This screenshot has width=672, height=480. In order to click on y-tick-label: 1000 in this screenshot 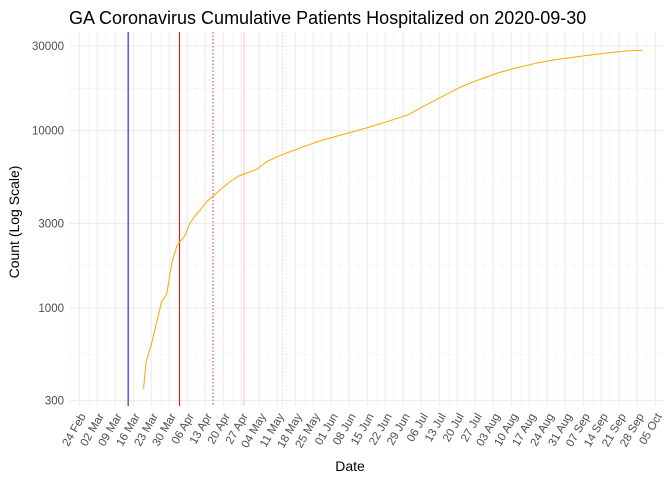, I will do `click(51, 309)`.